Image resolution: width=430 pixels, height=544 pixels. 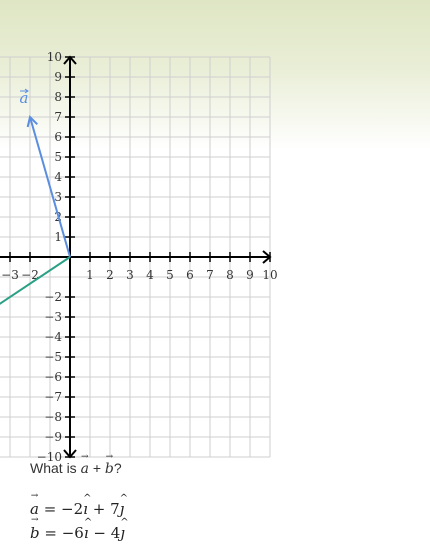 I want to click on x-tick-label: 9, so click(x=250, y=275).